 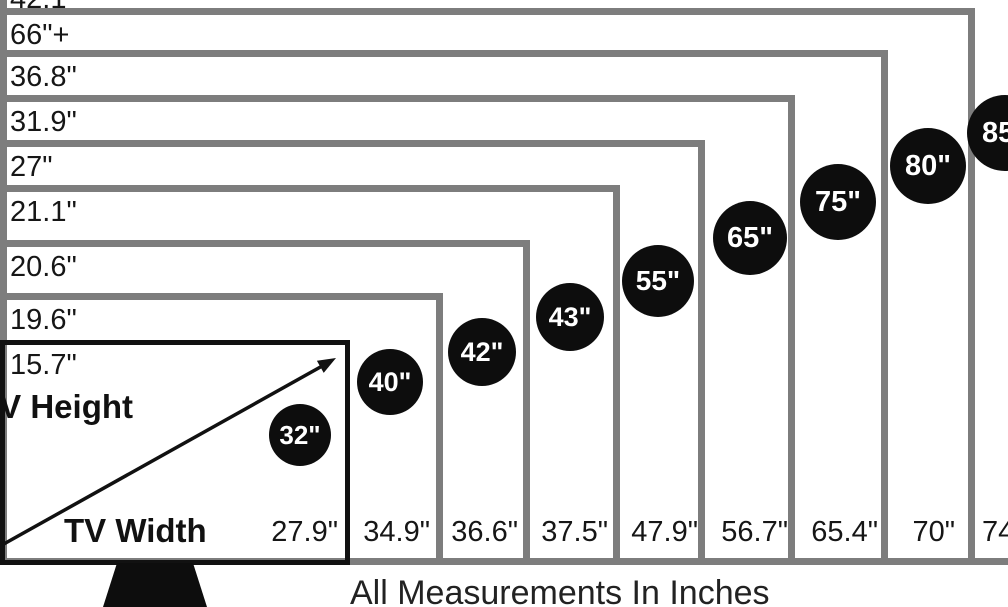 What do you see at coordinates (31, 167) in the screenshot?
I see `tv-height-label-55: 27"` at bounding box center [31, 167].